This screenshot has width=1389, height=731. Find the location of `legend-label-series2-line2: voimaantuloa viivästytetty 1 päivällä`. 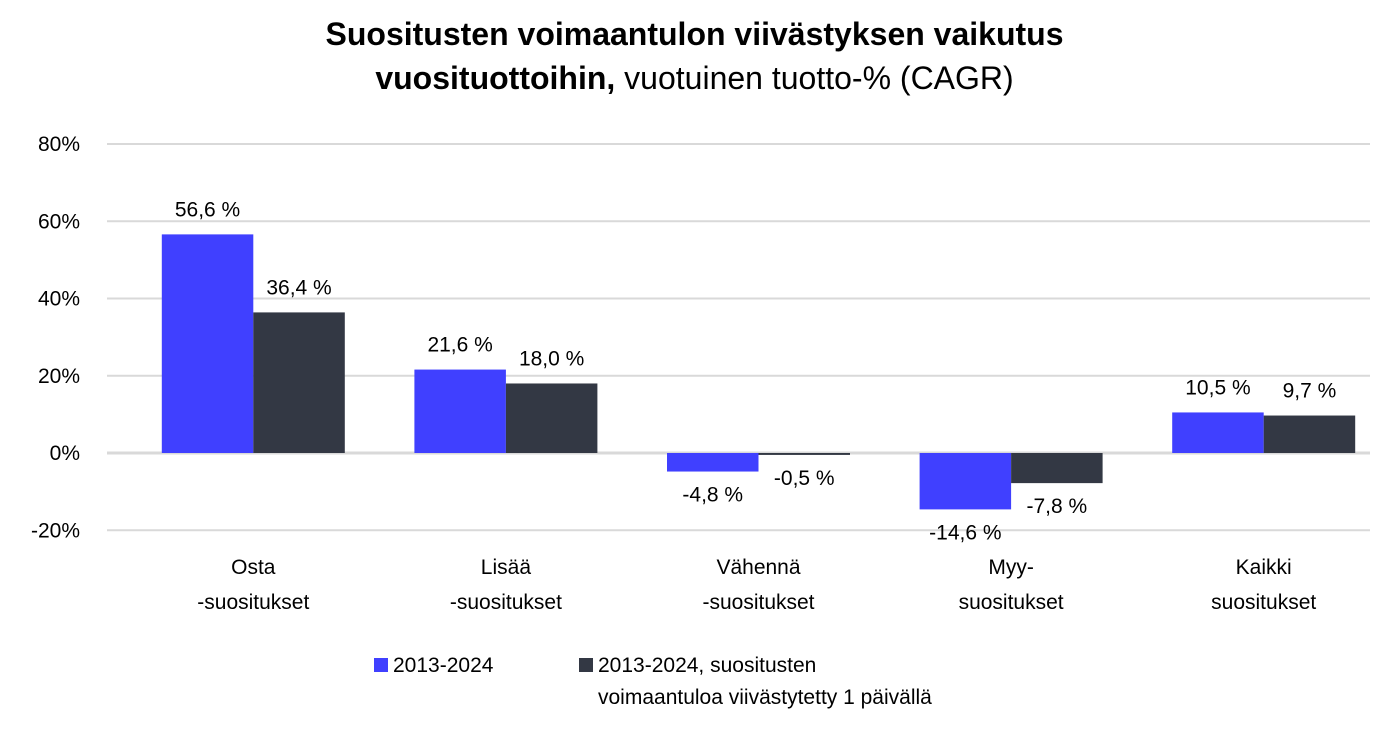

legend-label-series2-line2: voimaantuloa viivästytetty 1 päivällä is located at coordinates (765, 697).